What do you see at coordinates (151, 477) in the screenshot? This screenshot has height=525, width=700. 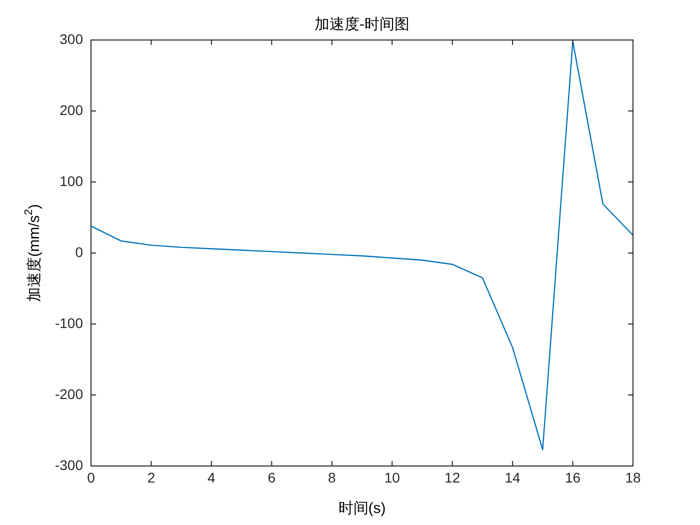 I see `x-tick-label: 2` at bounding box center [151, 477].